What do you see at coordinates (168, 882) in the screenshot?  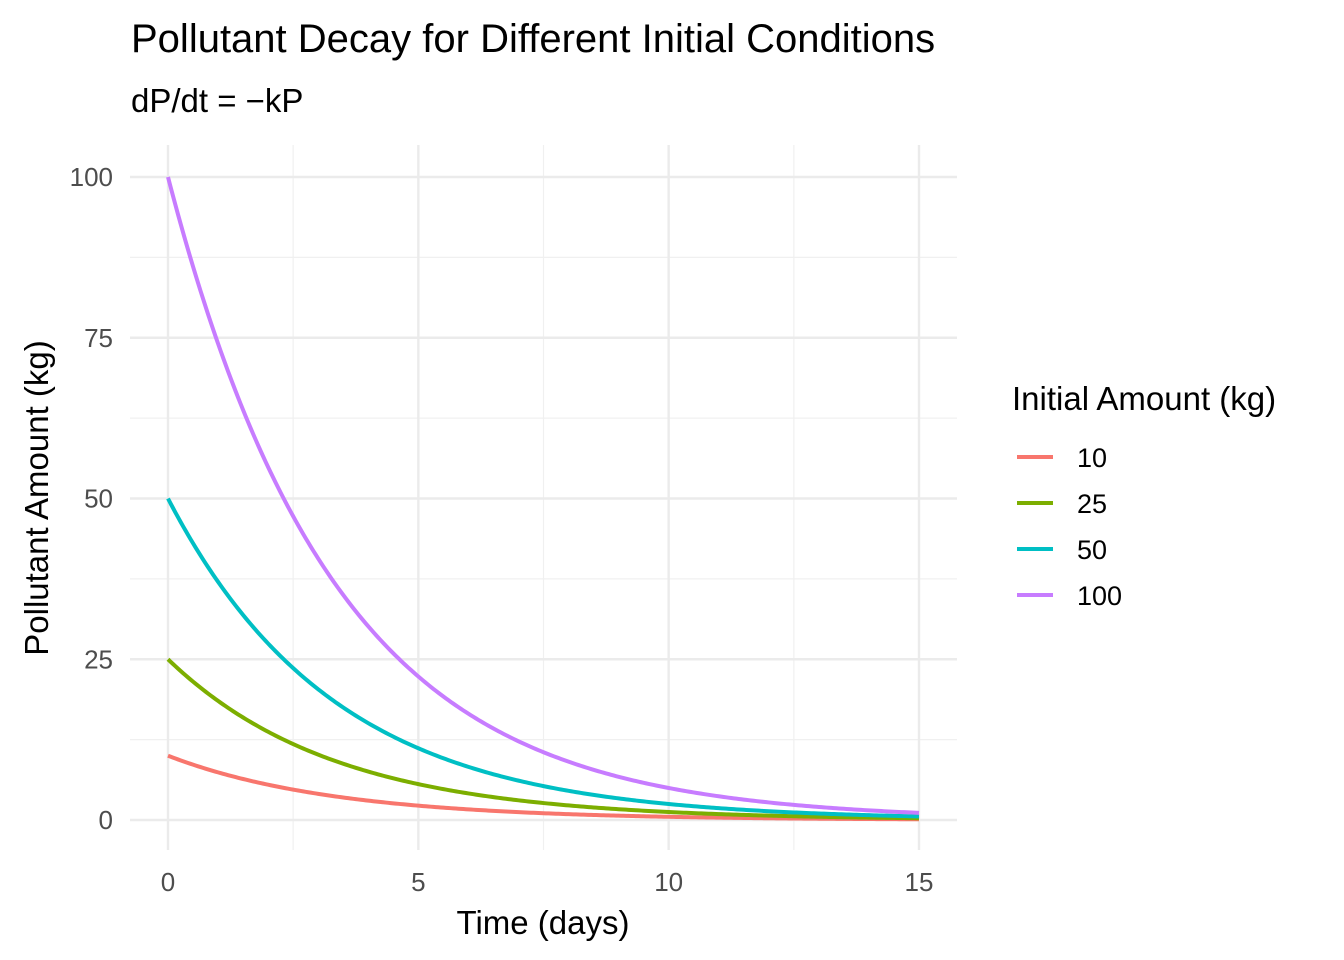 I see `x-tick-label: 0` at bounding box center [168, 882].